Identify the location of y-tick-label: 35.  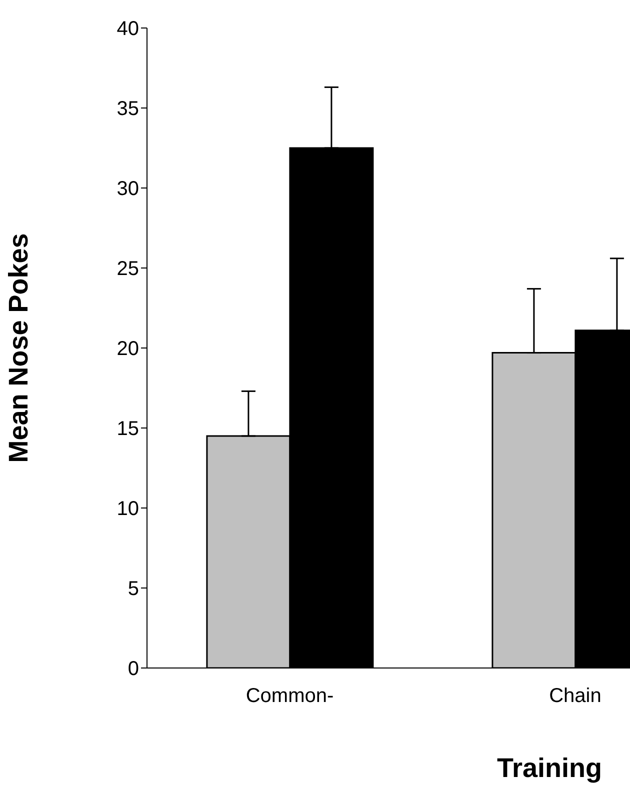
(127, 109).